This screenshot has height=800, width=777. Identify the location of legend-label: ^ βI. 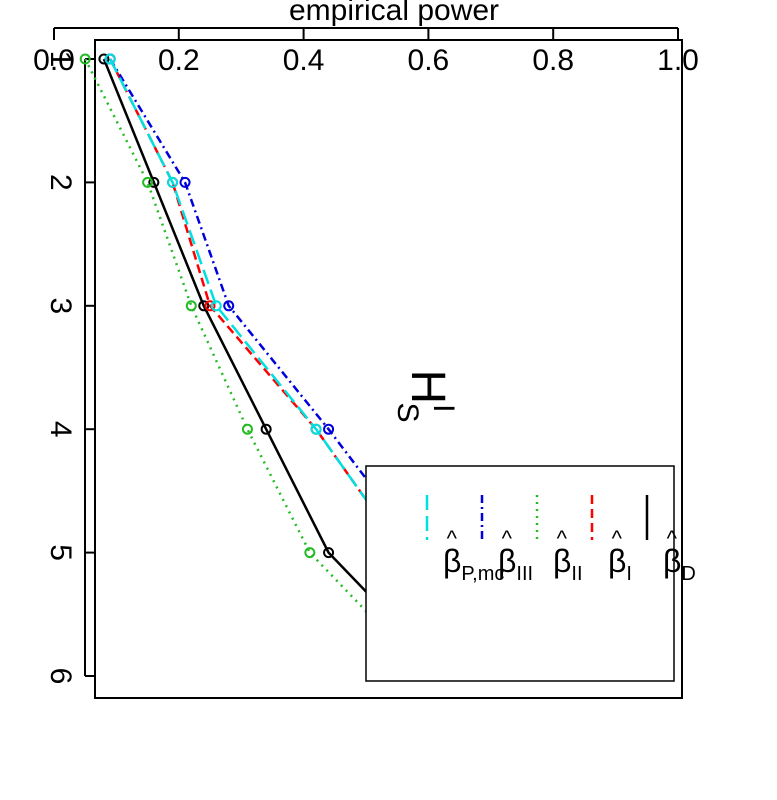
(620, 555).